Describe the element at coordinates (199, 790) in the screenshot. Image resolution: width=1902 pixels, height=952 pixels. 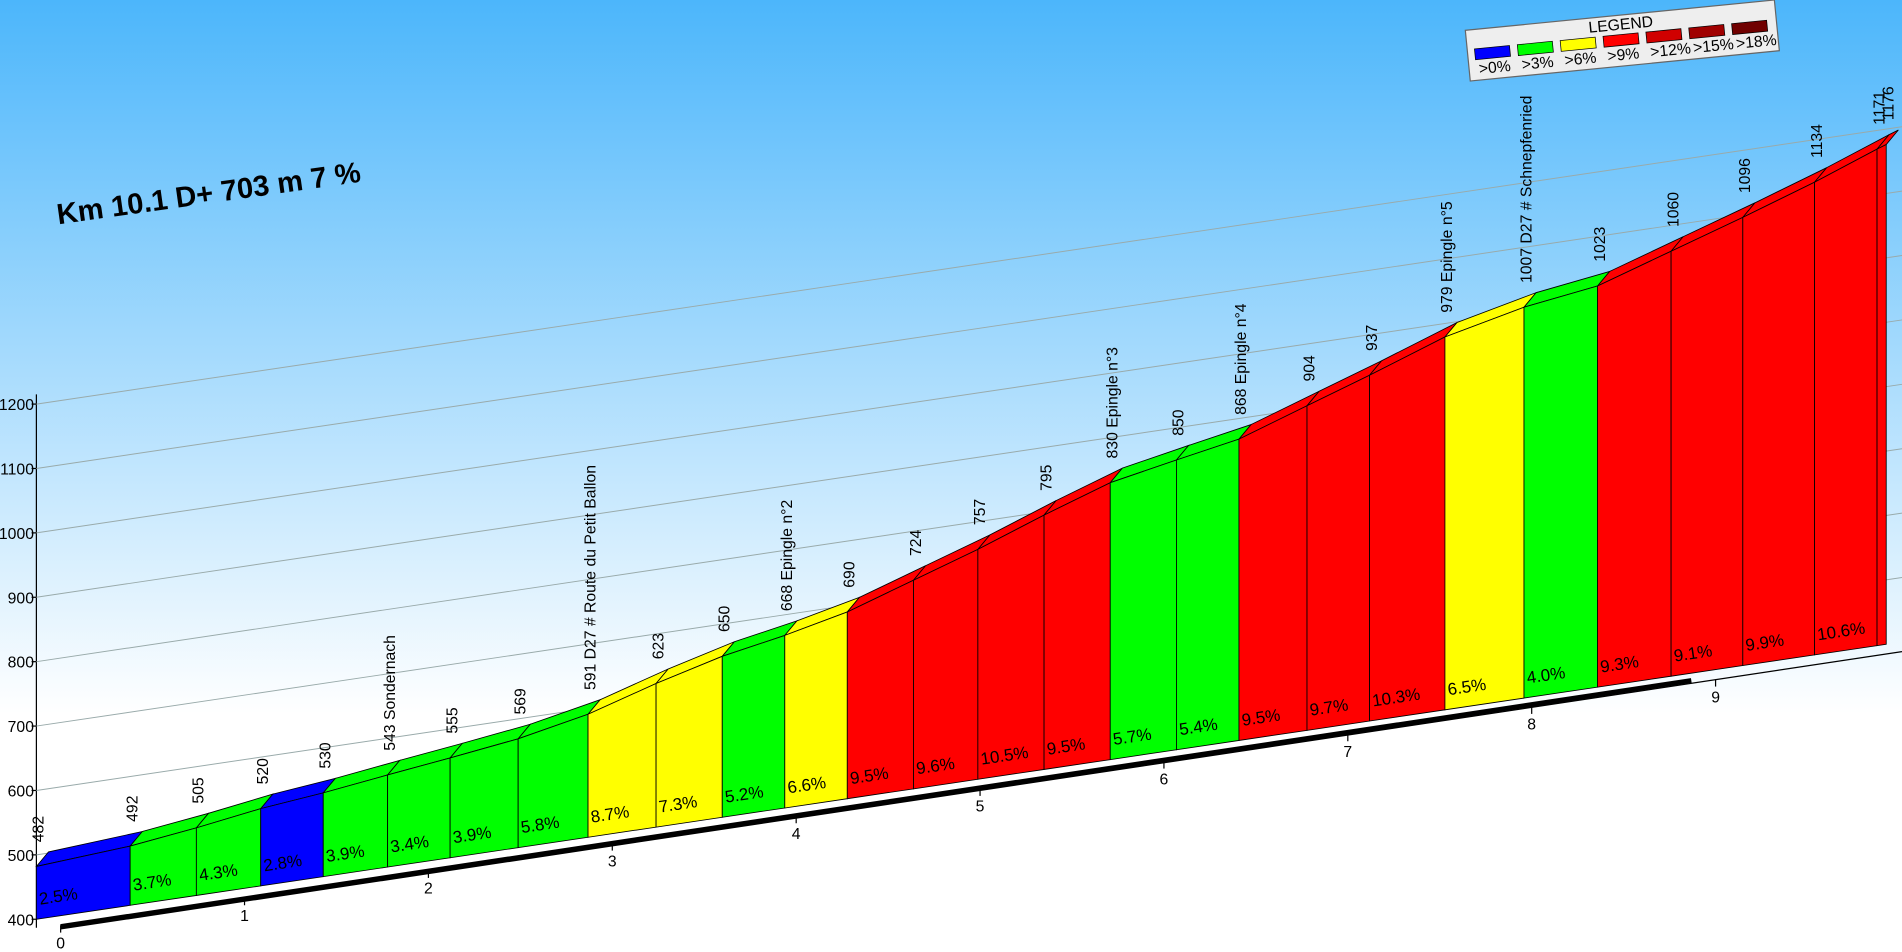
I see `altitude-label: 505` at that location.